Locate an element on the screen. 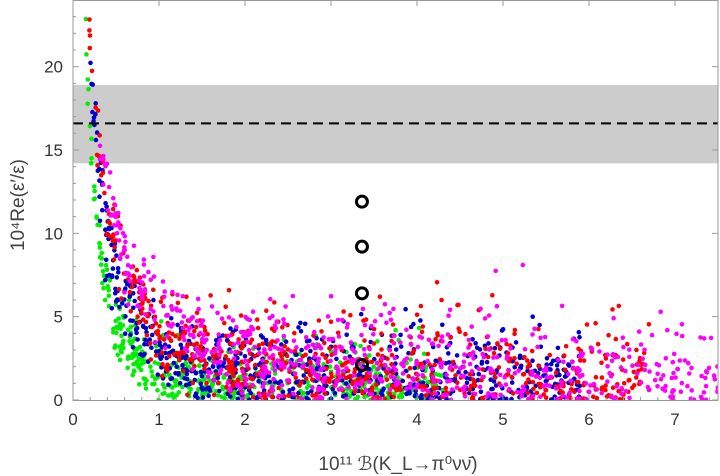 Image resolution: width=720 pixels, height=476 pixels. x-tick-label-4: 4 is located at coordinates (416, 419).